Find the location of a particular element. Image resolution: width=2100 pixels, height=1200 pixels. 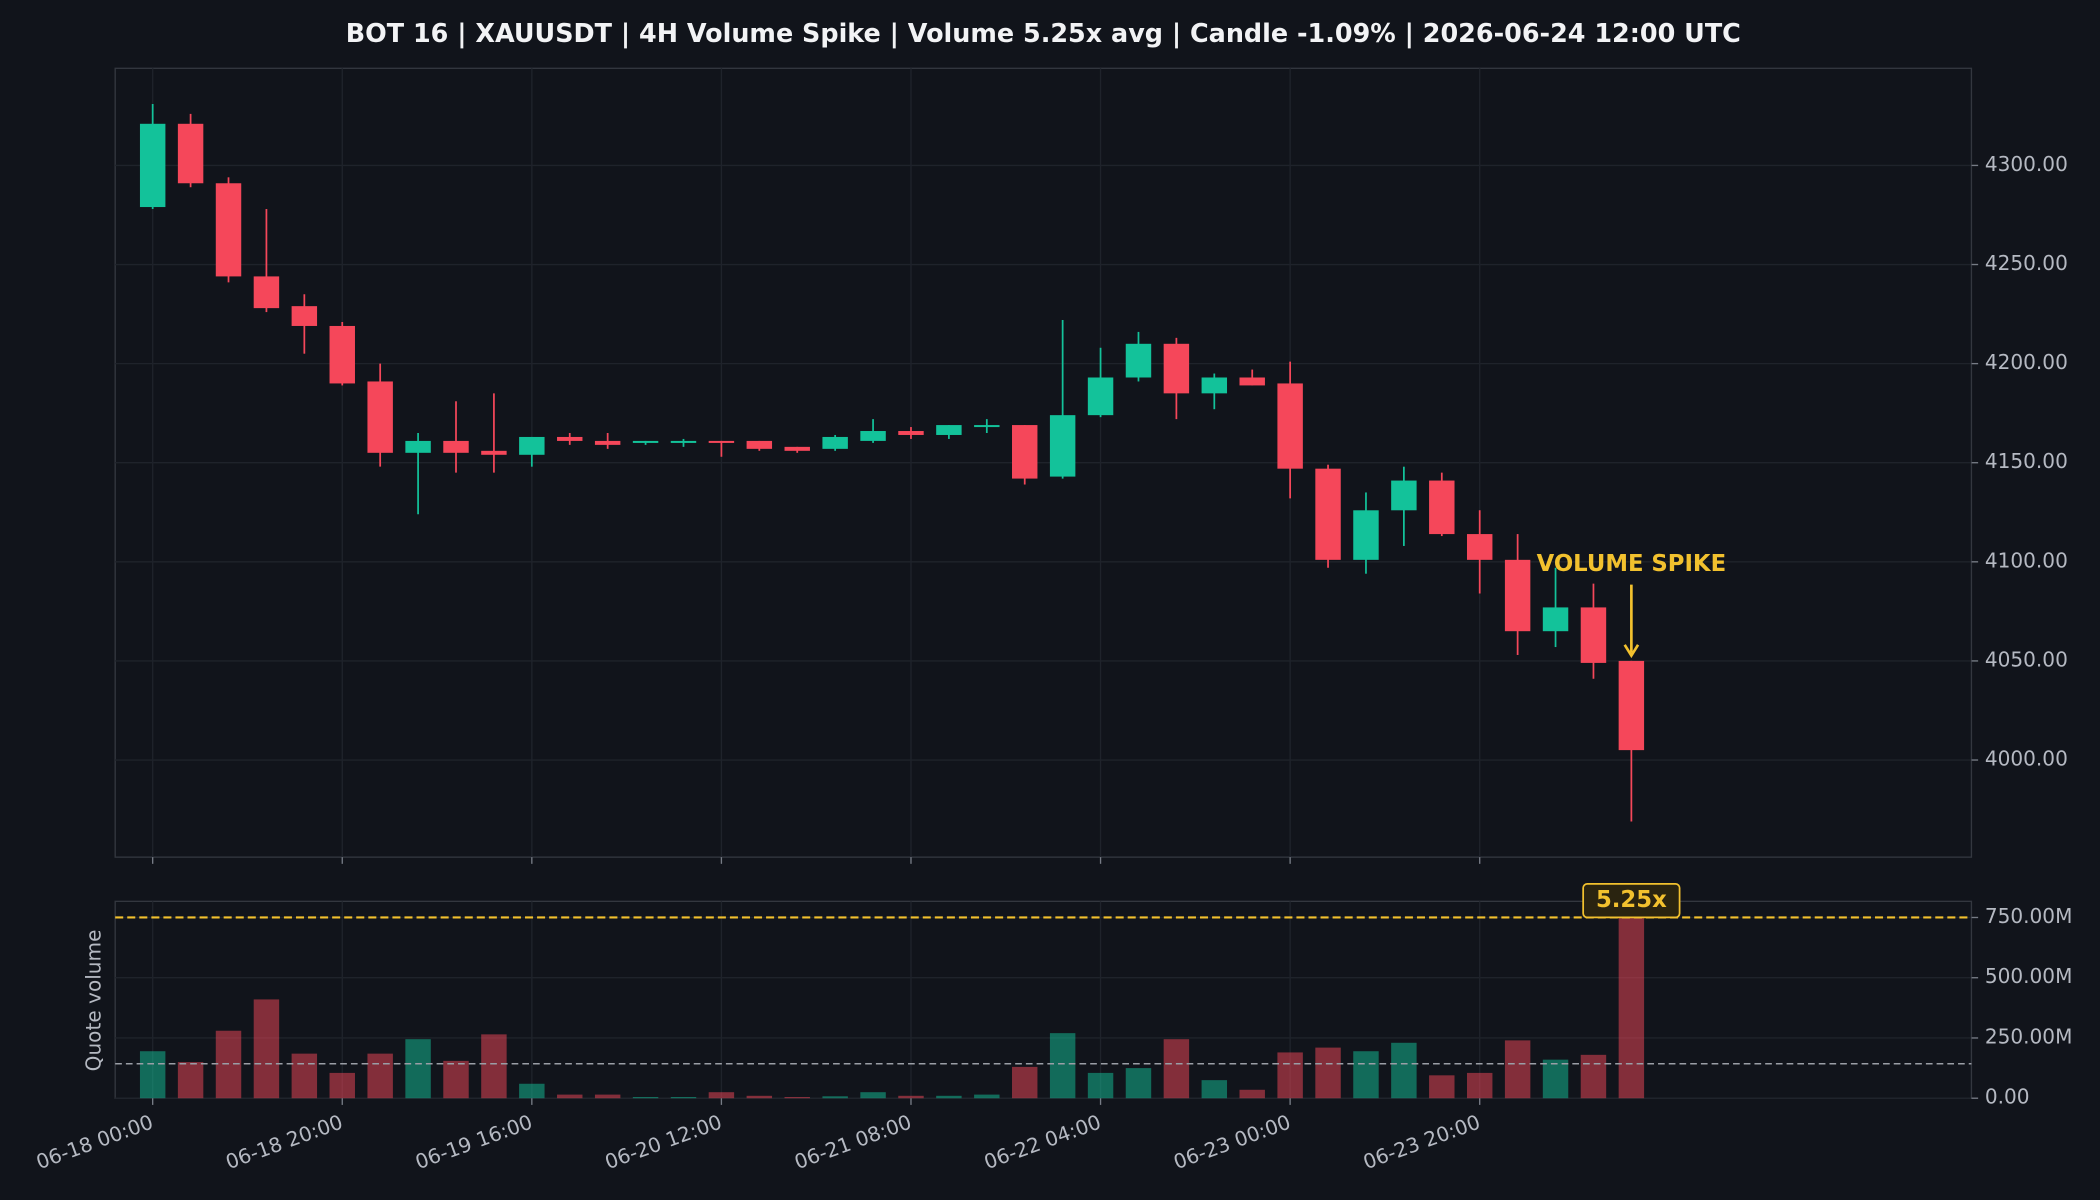

y-tick-label: 500.00M is located at coordinates (2029, 976).